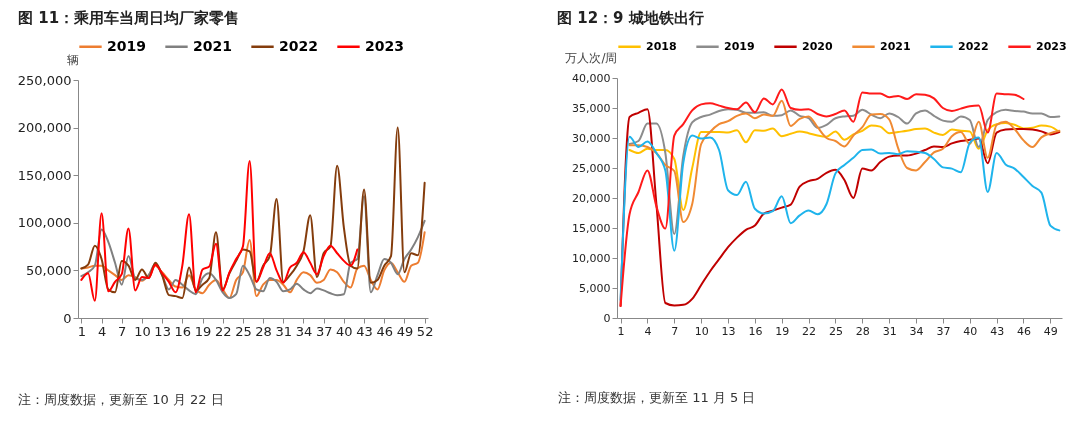 This screenshot has height=431, width=1080. What do you see at coordinates (44, 128) in the screenshot?
I see `y-tick-label: 200,000` at bounding box center [44, 128].